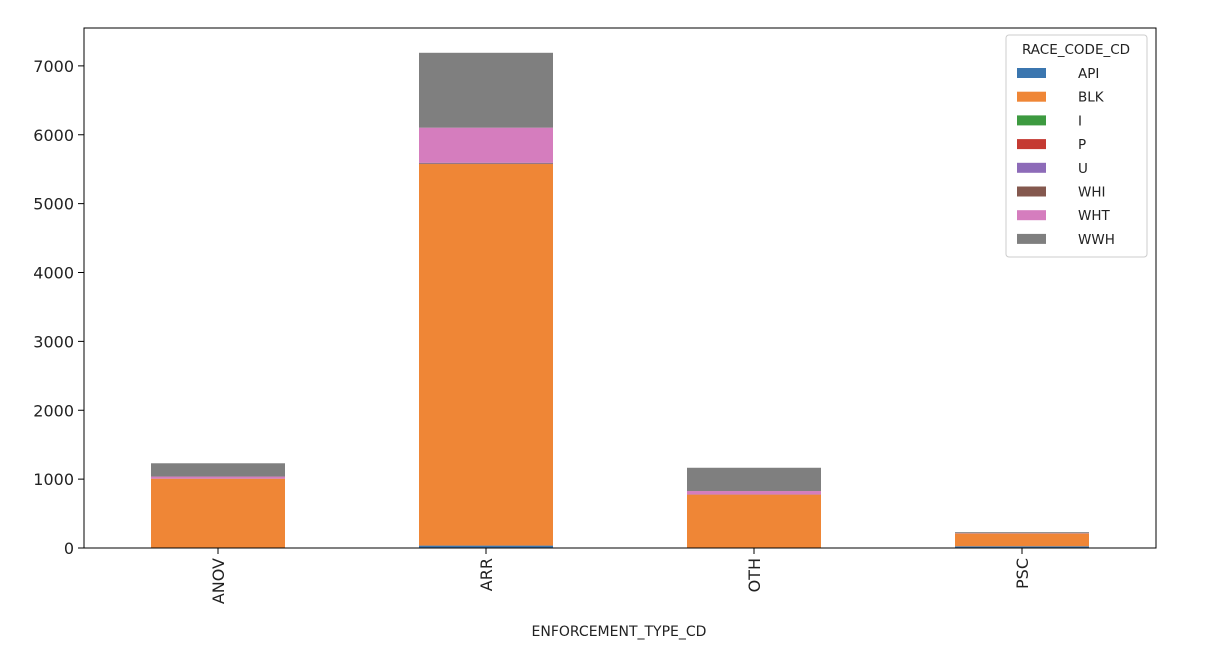  Describe the element at coordinates (486, 355) in the screenshot. I see `bar-arr-blk` at that location.